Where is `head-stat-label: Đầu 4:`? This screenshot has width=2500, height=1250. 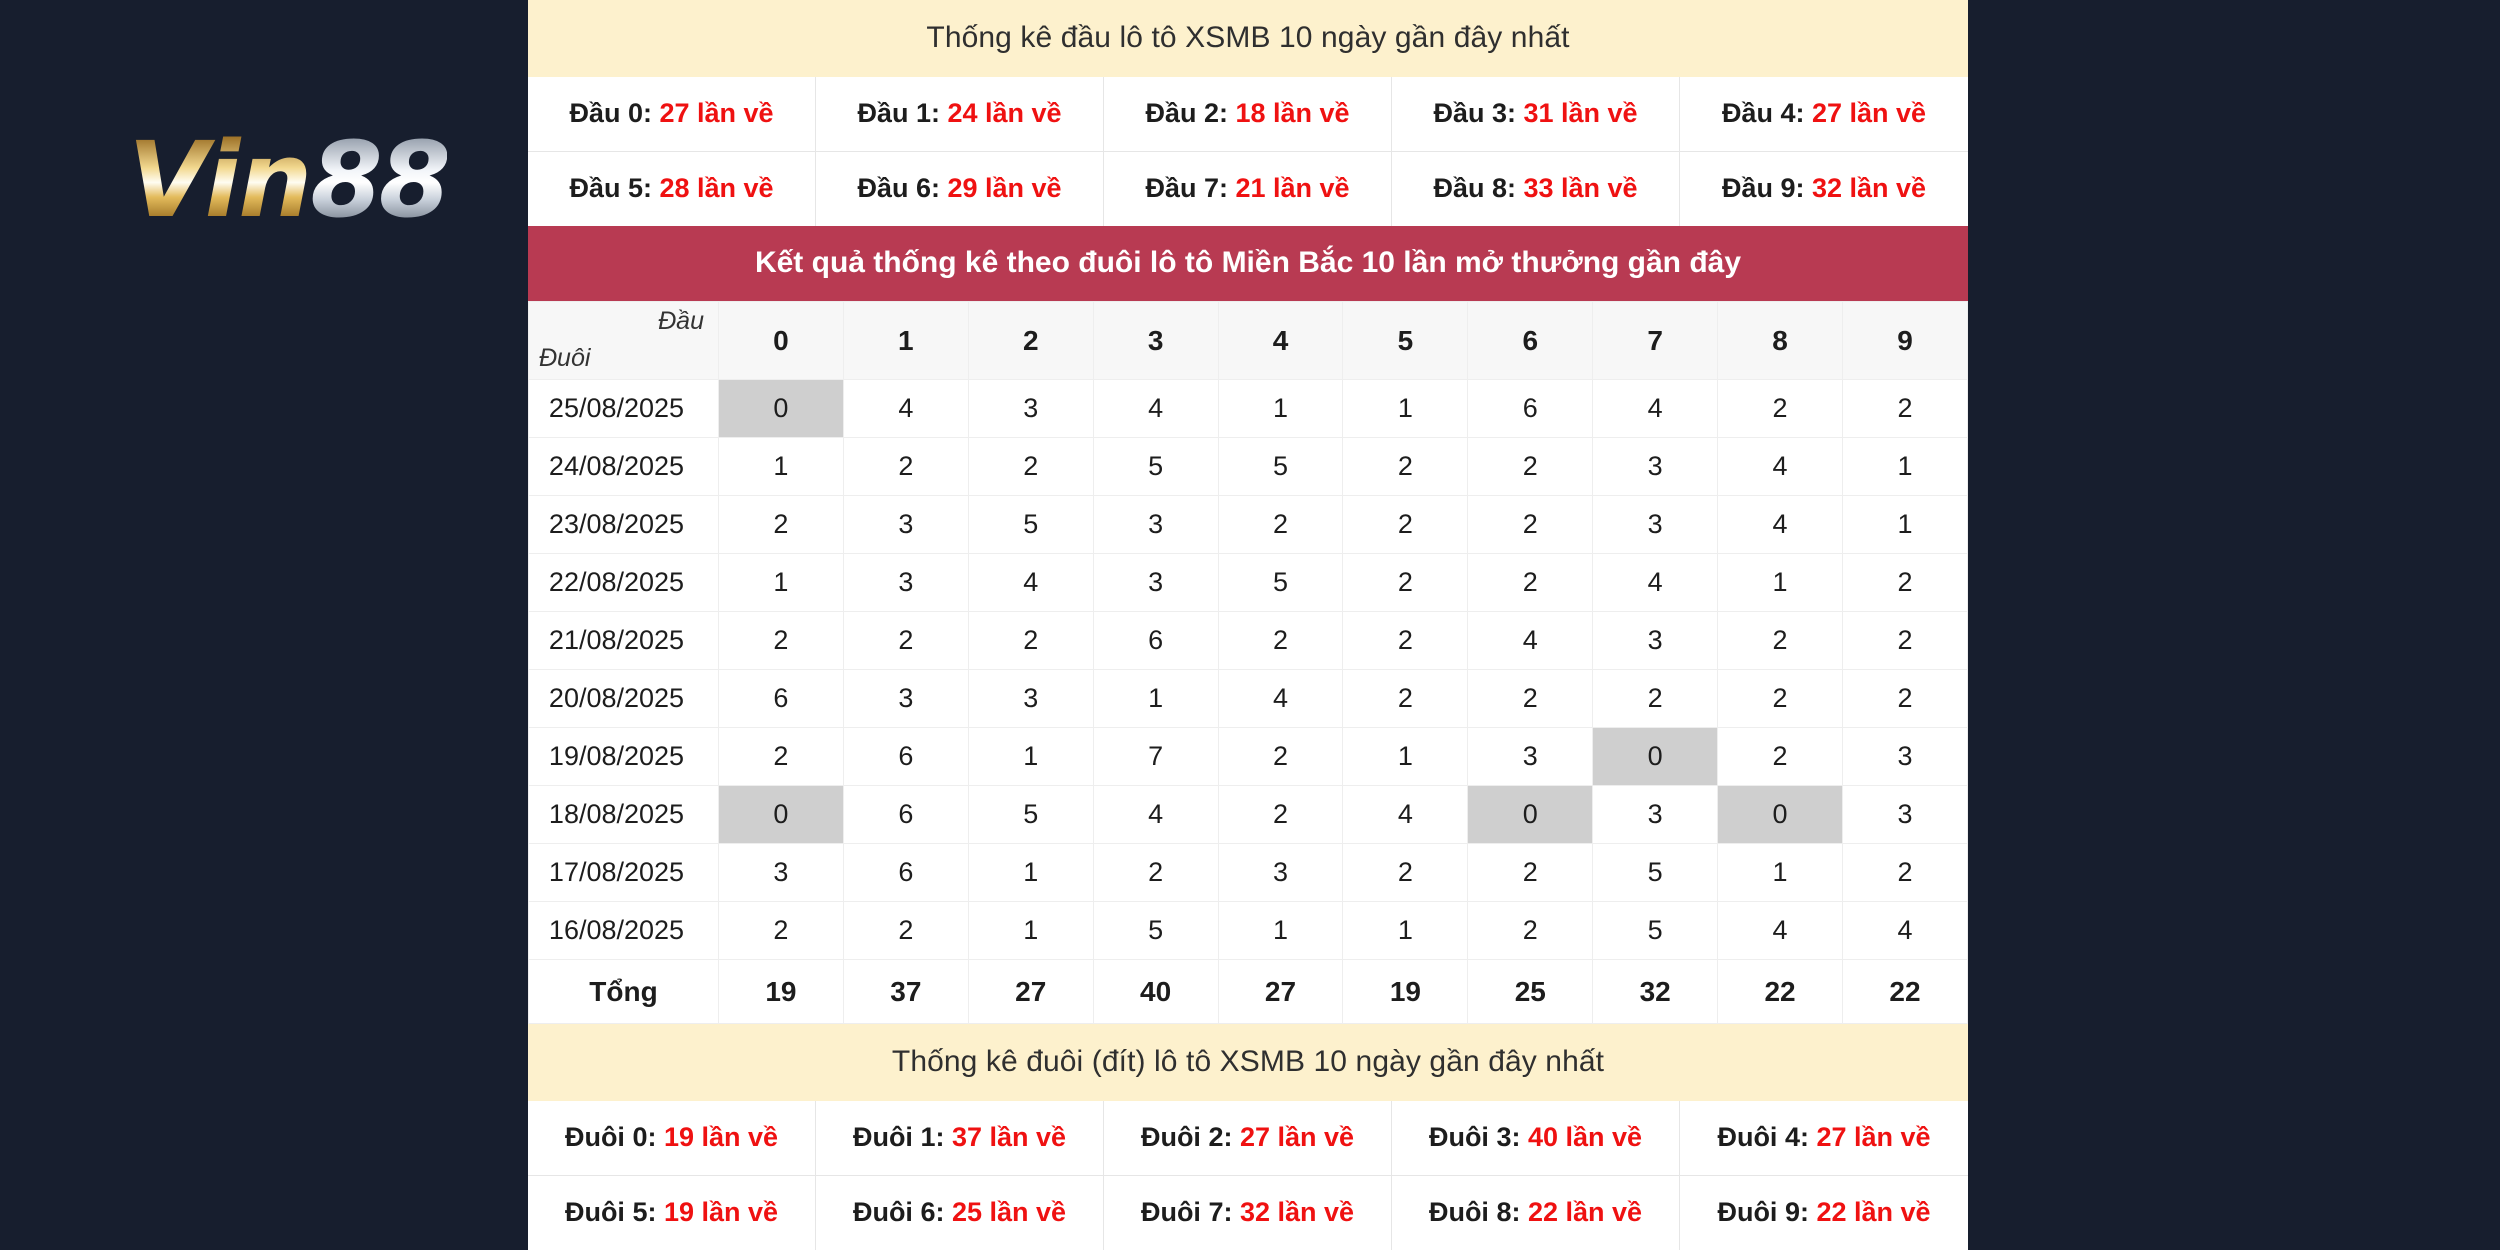
head-stat-label: Đầu 4: is located at coordinates (1766, 113).